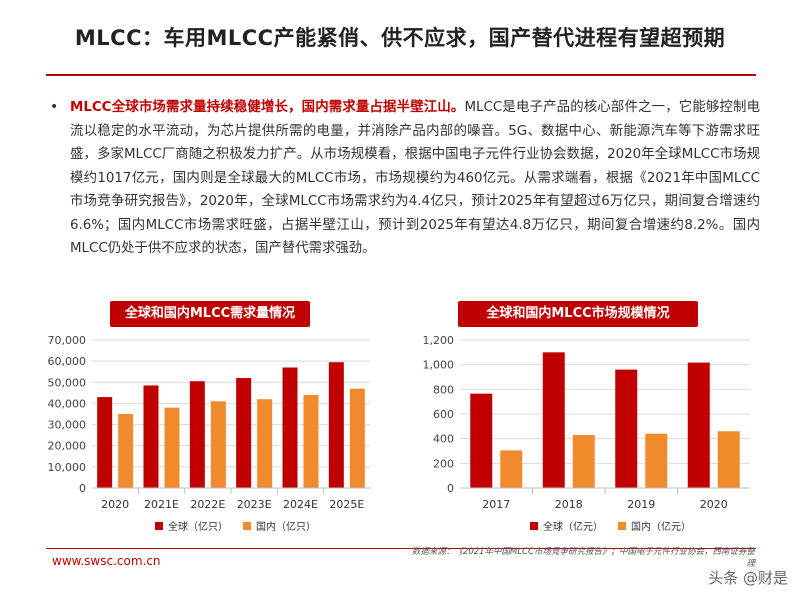 The width and height of the screenshot is (800, 600). Describe the element at coordinates (198, 526) in the screenshot. I see `demand-legend-label: 全球（亿只）` at that location.